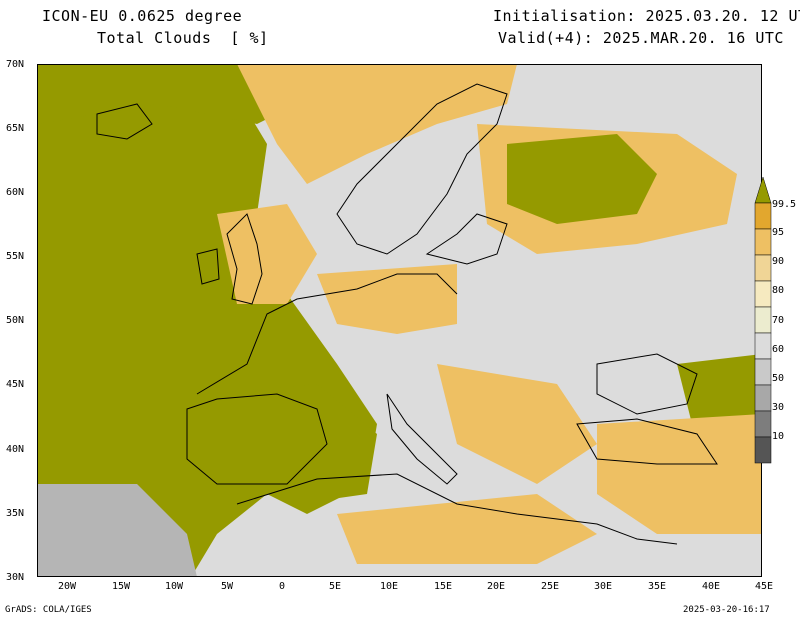 Image resolution: width=800 pixels, height=618 pixels. I want to click on italy-coast, so click(422, 439).